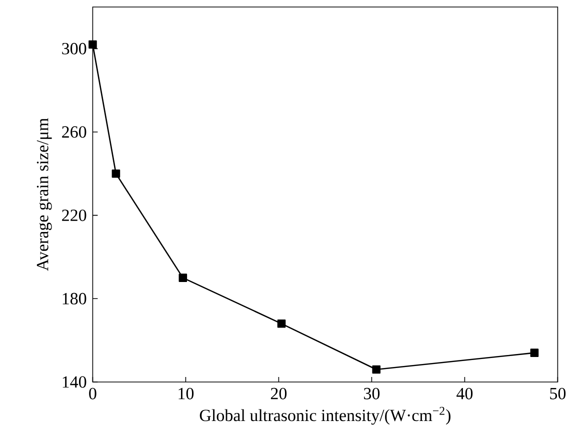  Describe the element at coordinates (325, 415) in the screenshot. I see `x-axis-title: Global ultrasonic intensity/(W·cm$^{−2}$)` at that location.